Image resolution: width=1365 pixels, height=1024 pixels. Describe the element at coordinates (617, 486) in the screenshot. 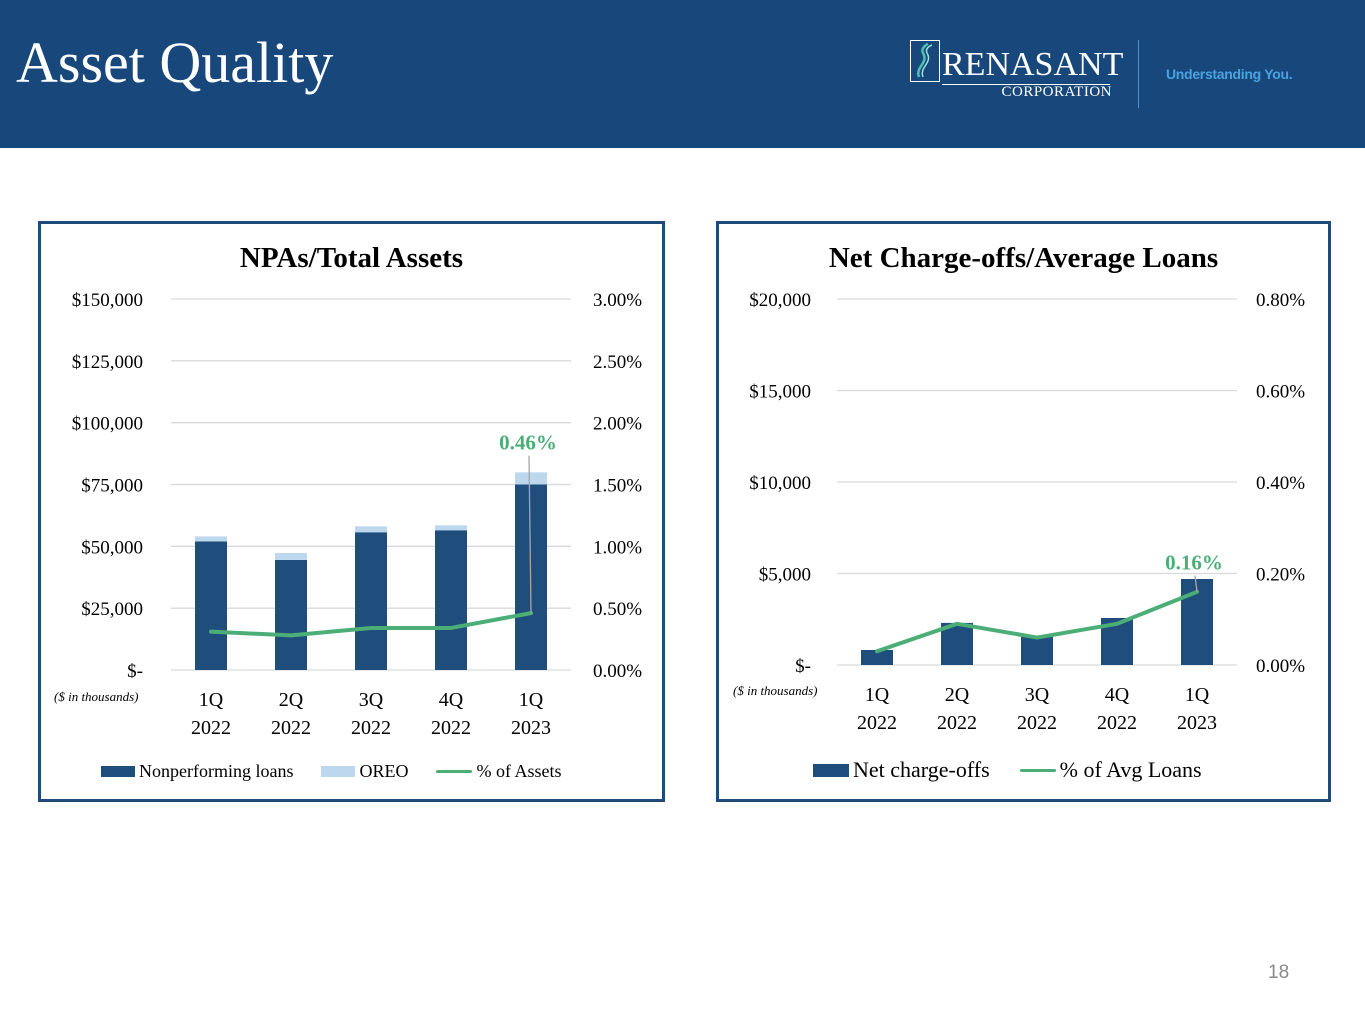

I see `right-axis-tick-label: 1.50%` at that location.